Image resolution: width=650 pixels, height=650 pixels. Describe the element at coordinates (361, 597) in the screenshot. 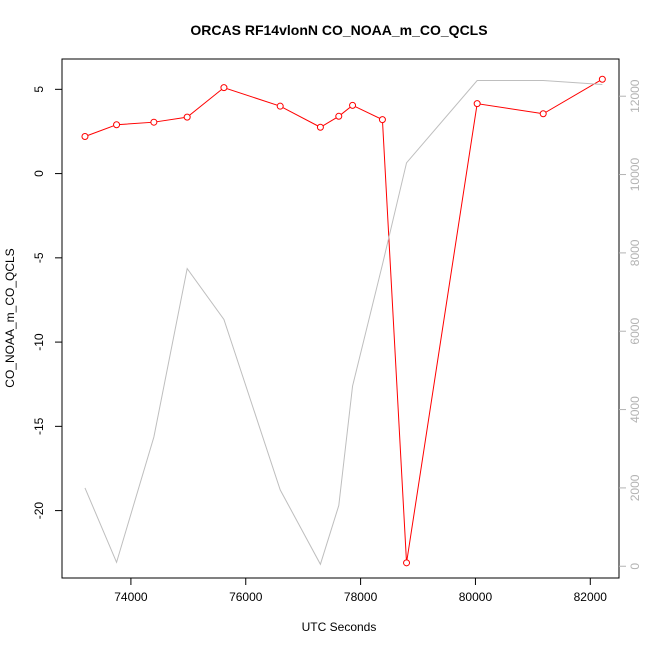

I see `x-tick-label: 78000` at that location.